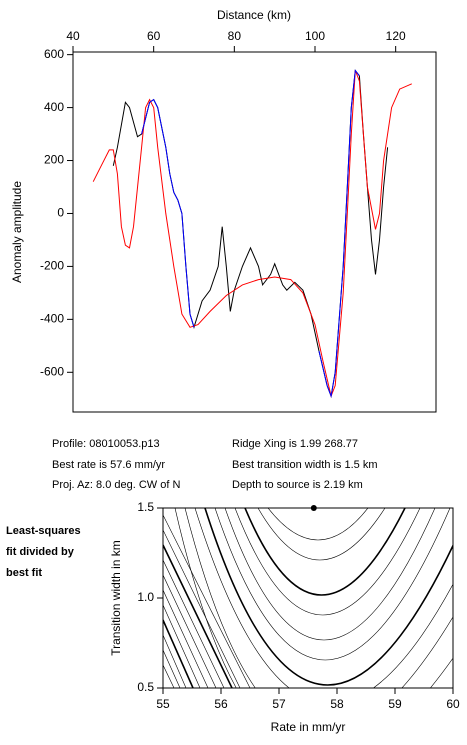 The width and height of the screenshot is (467, 745). Describe the element at coordinates (116, 598) in the screenshot. I see `y-axis-label: Transition width in km` at that location.